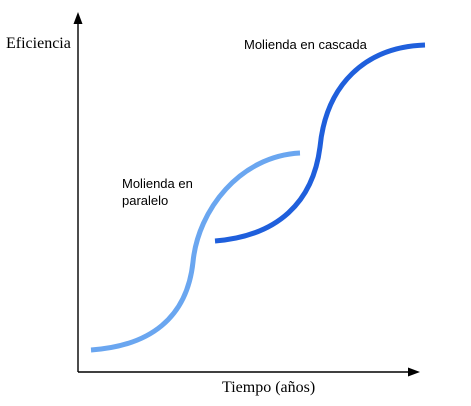 This screenshot has height=406, width=471. I want to click on x-axis-arrow-icon, so click(414, 372).